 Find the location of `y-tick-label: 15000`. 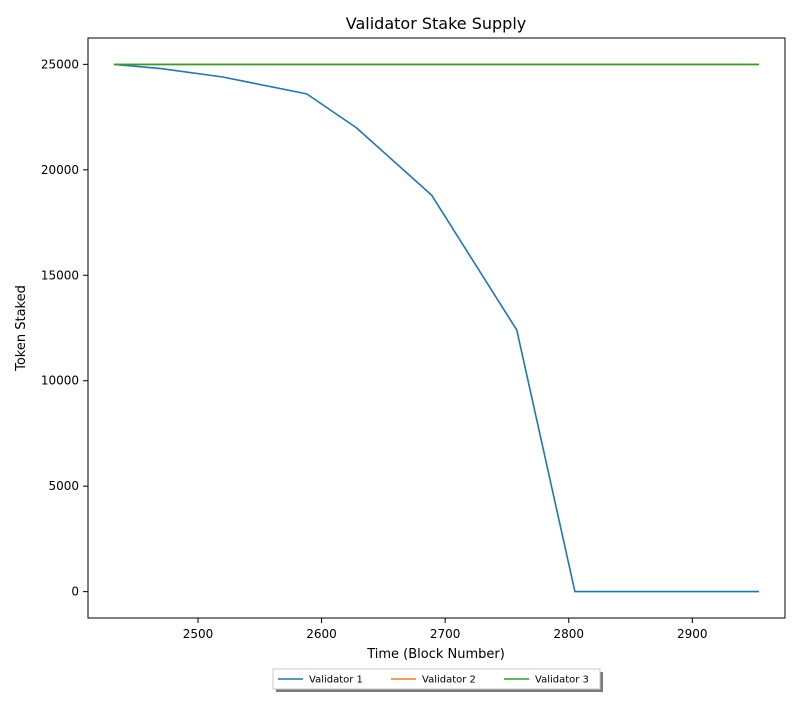

y-tick-label: 15000 is located at coordinates (60, 275).